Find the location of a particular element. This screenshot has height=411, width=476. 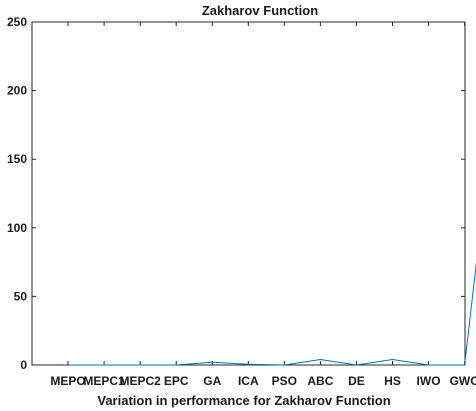

y-tick-label: 200 is located at coordinates (17, 91).